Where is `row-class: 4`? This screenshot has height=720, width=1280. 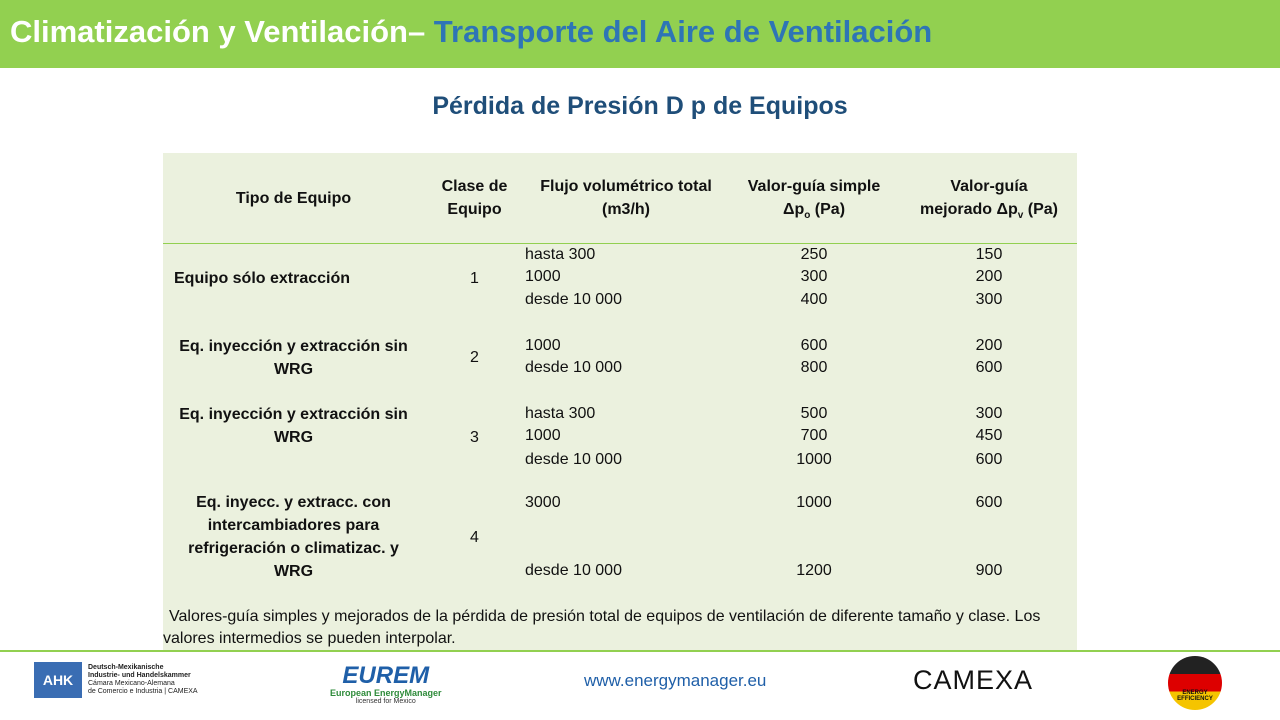 row-class: 4 is located at coordinates (474, 537).